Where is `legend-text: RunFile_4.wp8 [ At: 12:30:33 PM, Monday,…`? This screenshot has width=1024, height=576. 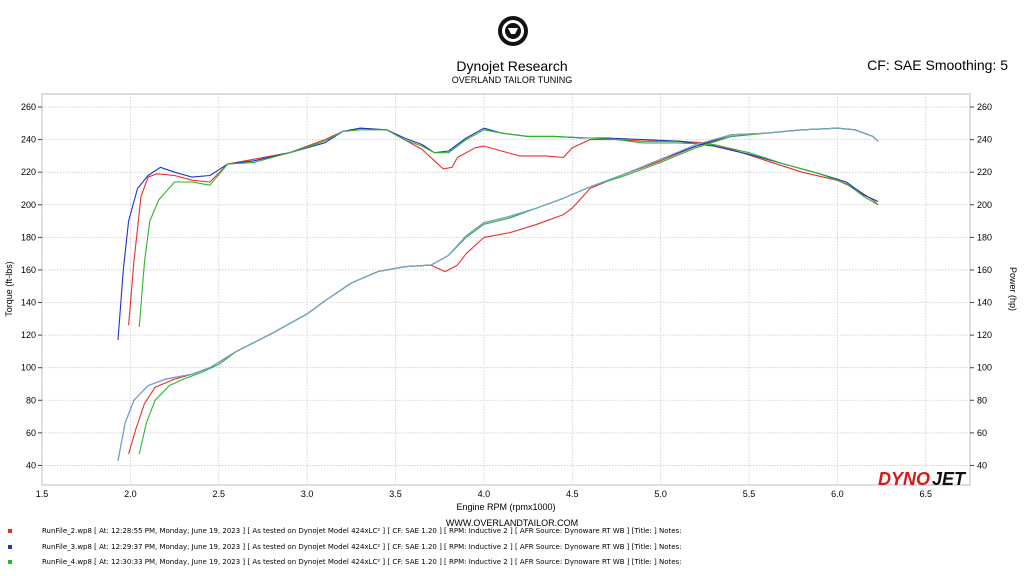
legend-text: RunFile_4.wp8 [ At: 12:30:33 PM, Monday,… is located at coordinates (362, 562).